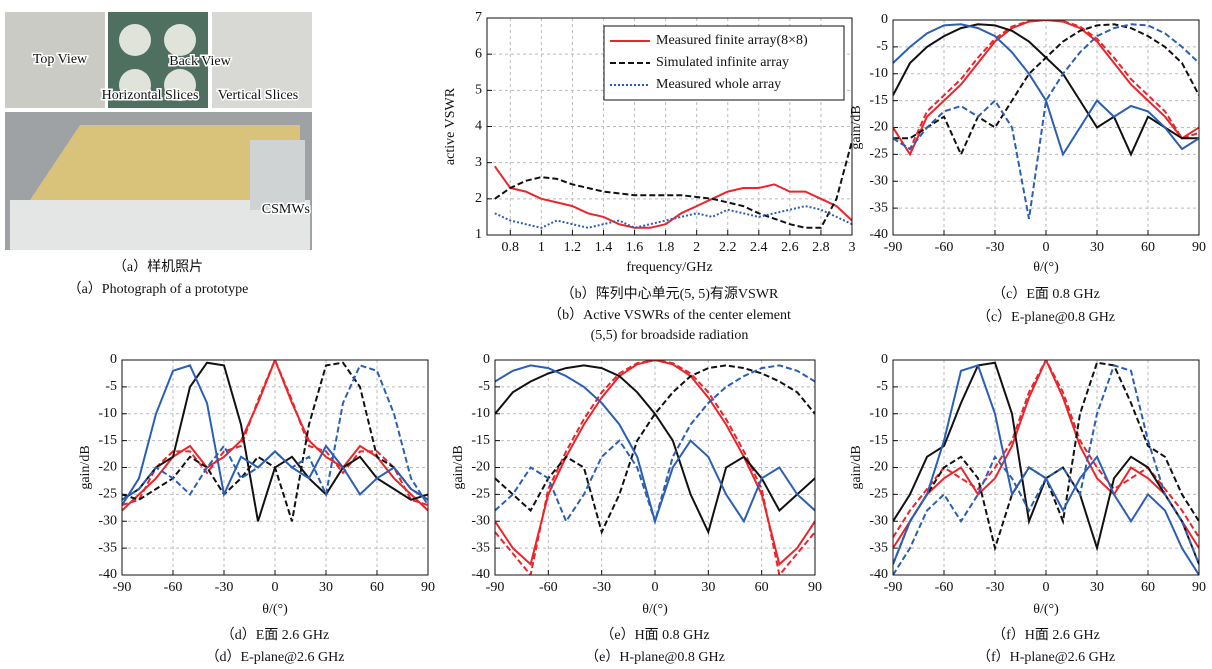 Image resolution: width=1212 pixels, height=669 pixels. I want to click on caption: （b）阵列中心单元(5, 5)有源VSWR, so click(670, 294).